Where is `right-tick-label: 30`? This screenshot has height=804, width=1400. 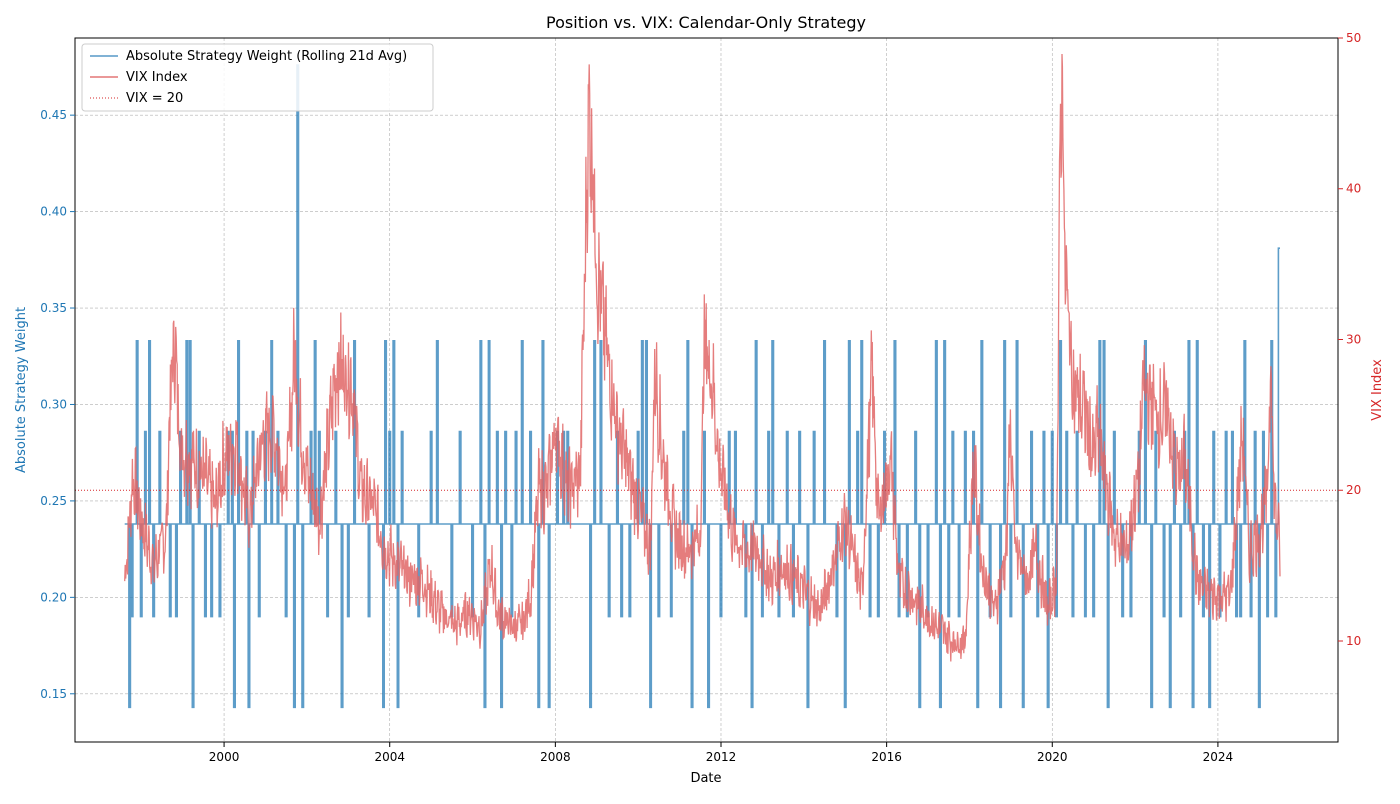
right-tick-label: 30 is located at coordinates (1353, 339).